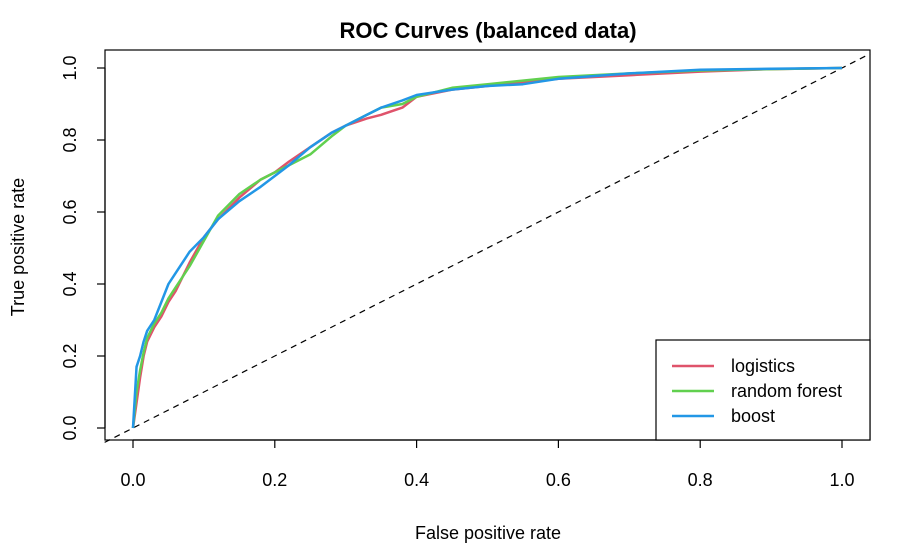 The image size is (904, 550). Describe the element at coordinates (488, 533) in the screenshot. I see `x-axis-label: False positive rate` at that location.